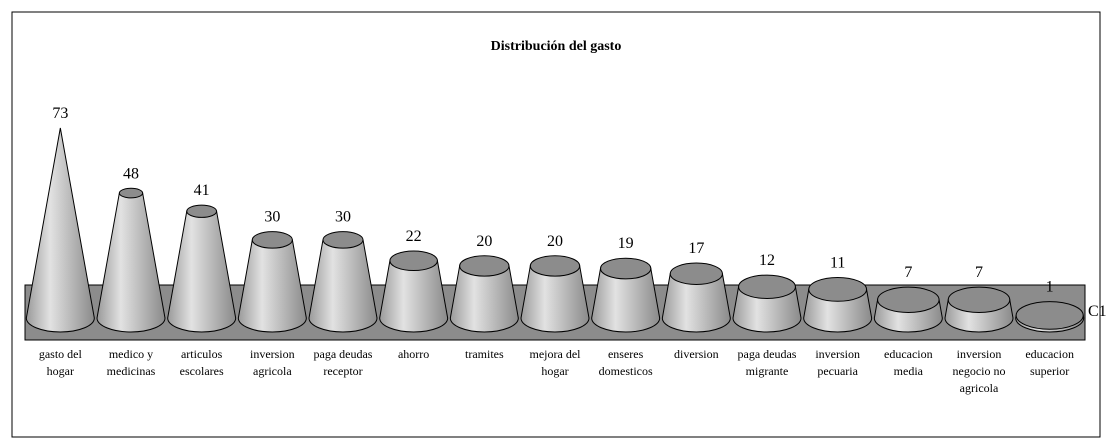 Image resolution: width=1113 pixels, height=445 pixels. Describe the element at coordinates (201, 362) in the screenshot. I see `x-tick-label: articulos escolares` at that location.